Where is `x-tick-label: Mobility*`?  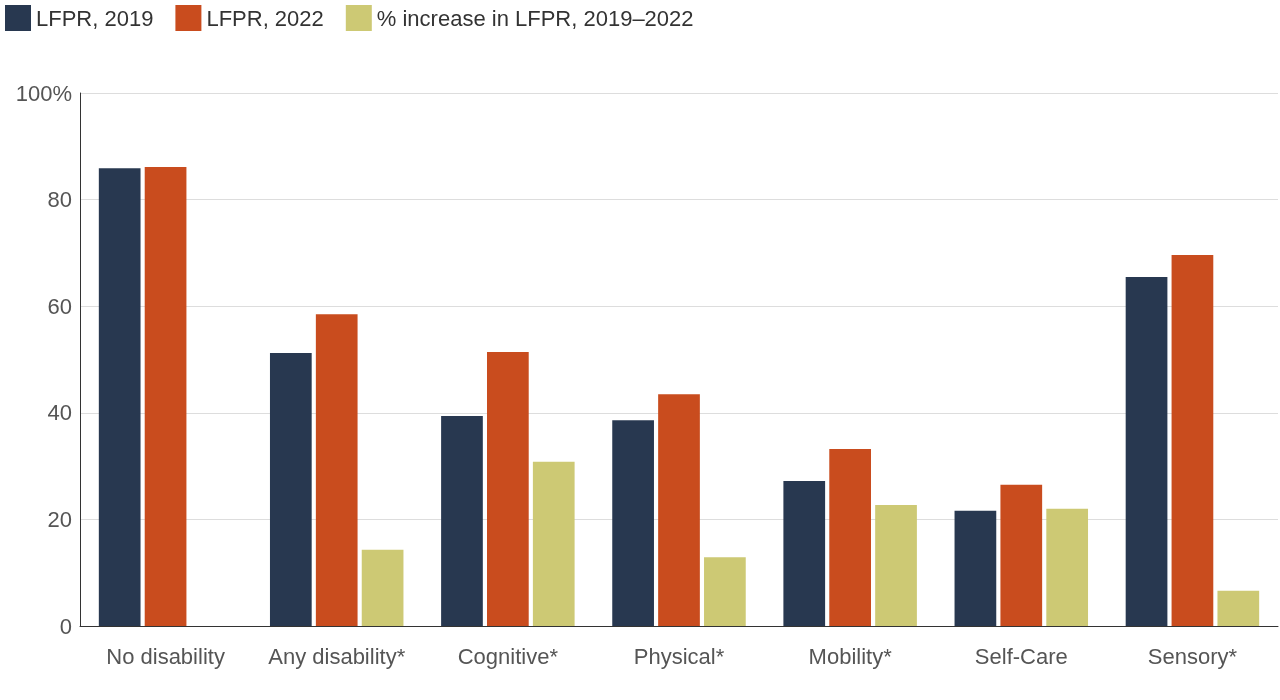 x-tick-label: Mobility* is located at coordinates (850, 656).